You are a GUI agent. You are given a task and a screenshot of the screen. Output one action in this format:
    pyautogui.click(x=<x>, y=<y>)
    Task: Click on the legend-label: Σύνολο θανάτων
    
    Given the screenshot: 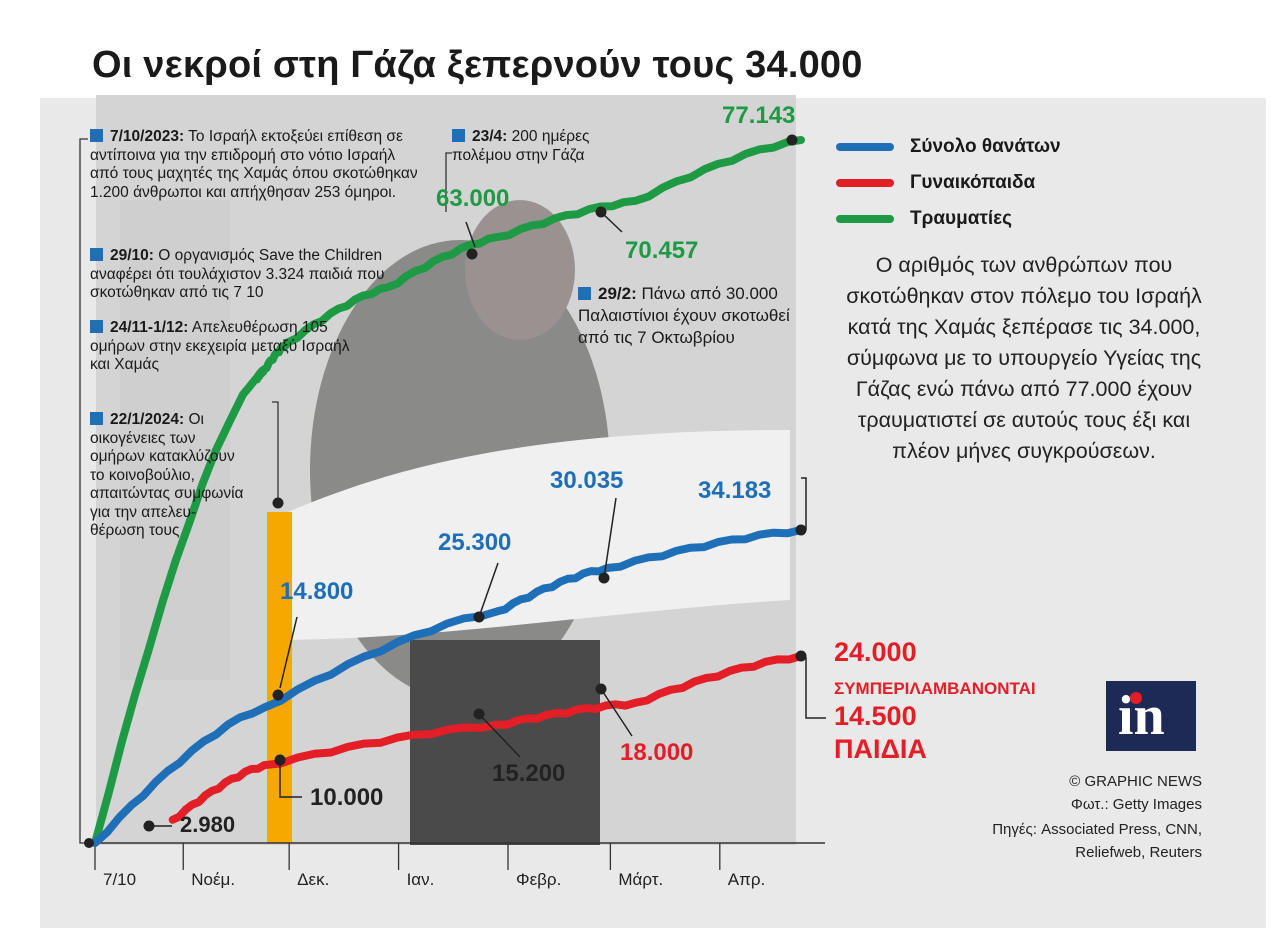 What is the action you would take?
    pyautogui.click(x=985, y=146)
    